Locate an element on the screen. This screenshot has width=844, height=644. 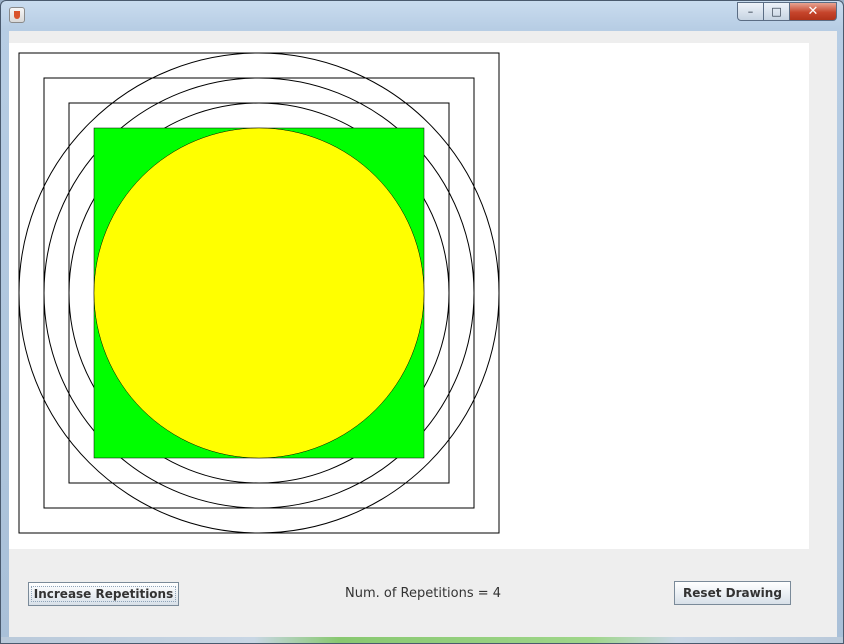
maximize-button: □ is located at coordinates (776, 11).